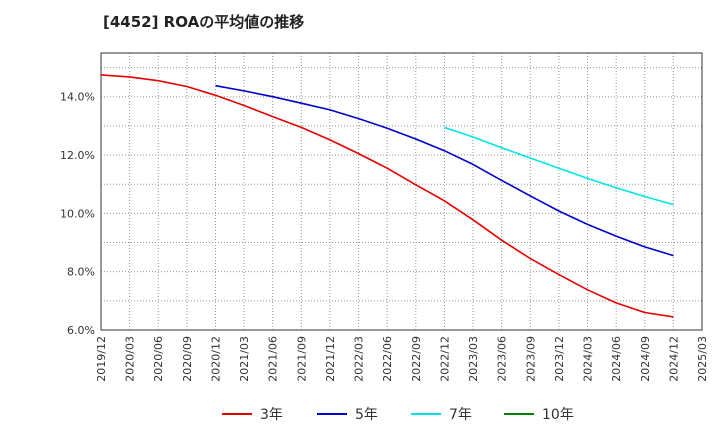 Image resolution: width=720 pixels, height=440 pixels. I want to click on x-tick-label: 2024/06, so click(616, 359).